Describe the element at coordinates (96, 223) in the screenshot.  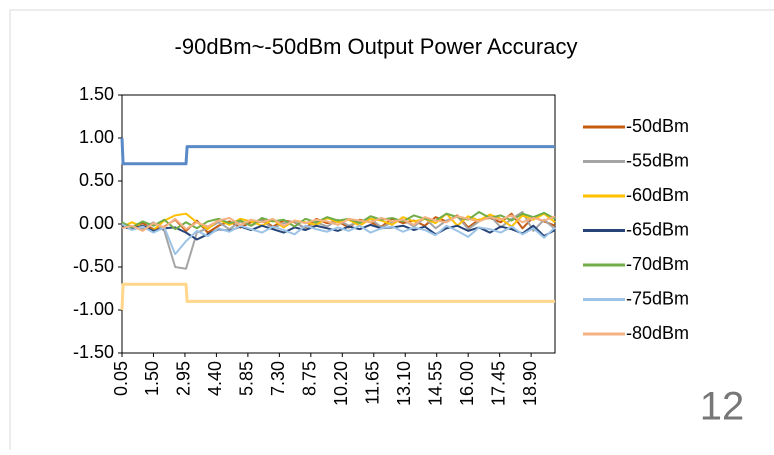
I see `y-tick-label: 0.00` at that location.